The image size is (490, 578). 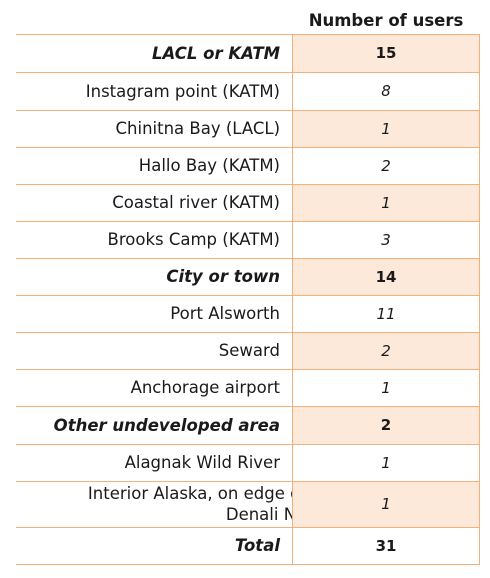 What do you see at coordinates (193, 239) in the screenshot?
I see `row-label: Brooks Camp (KATM)` at bounding box center [193, 239].